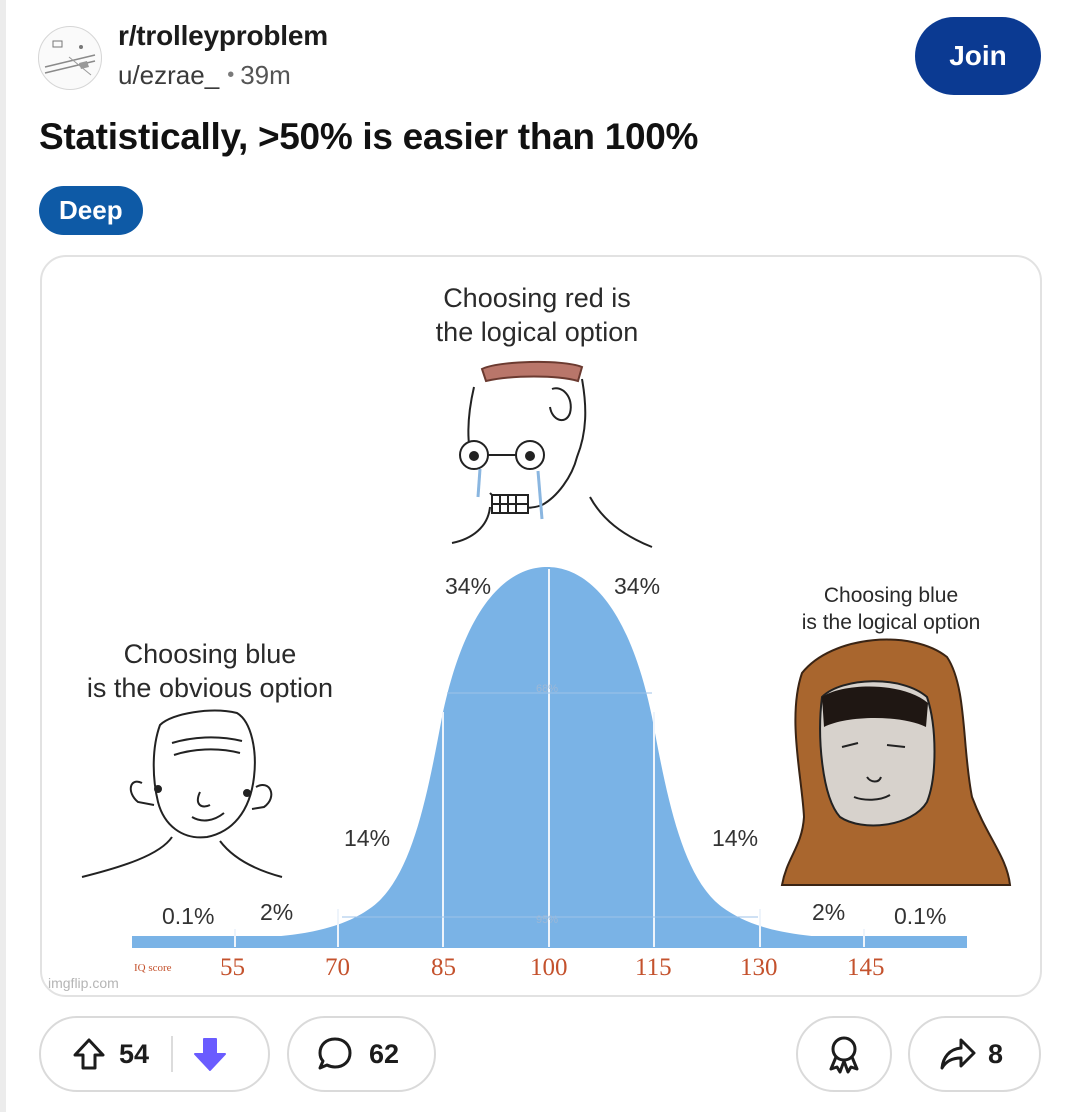 The height and width of the screenshot is (1112, 1080). Describe the element at coordinates (537, 298) in the screenshot. I see `top-caption-line1: Choosing red is` at that location.